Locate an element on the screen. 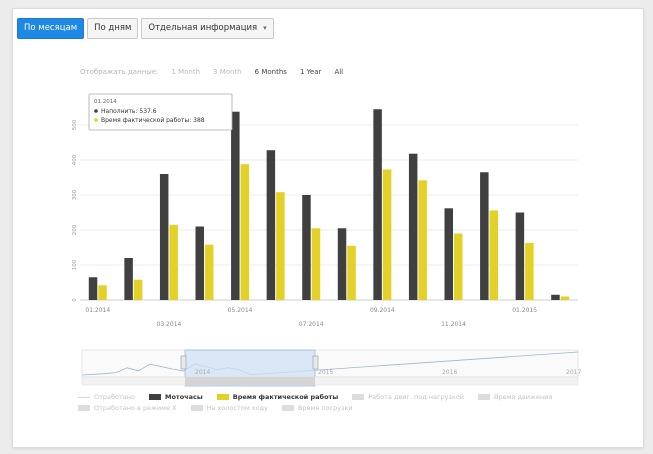  x-tick-label: 09.2014 is located at coordinates (382, 310).